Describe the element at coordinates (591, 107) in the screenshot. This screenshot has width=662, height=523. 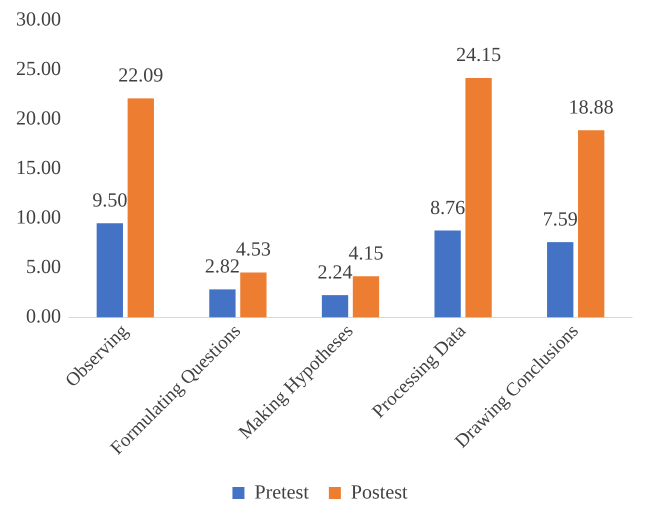
I see `data-label: 18.88` at that location.